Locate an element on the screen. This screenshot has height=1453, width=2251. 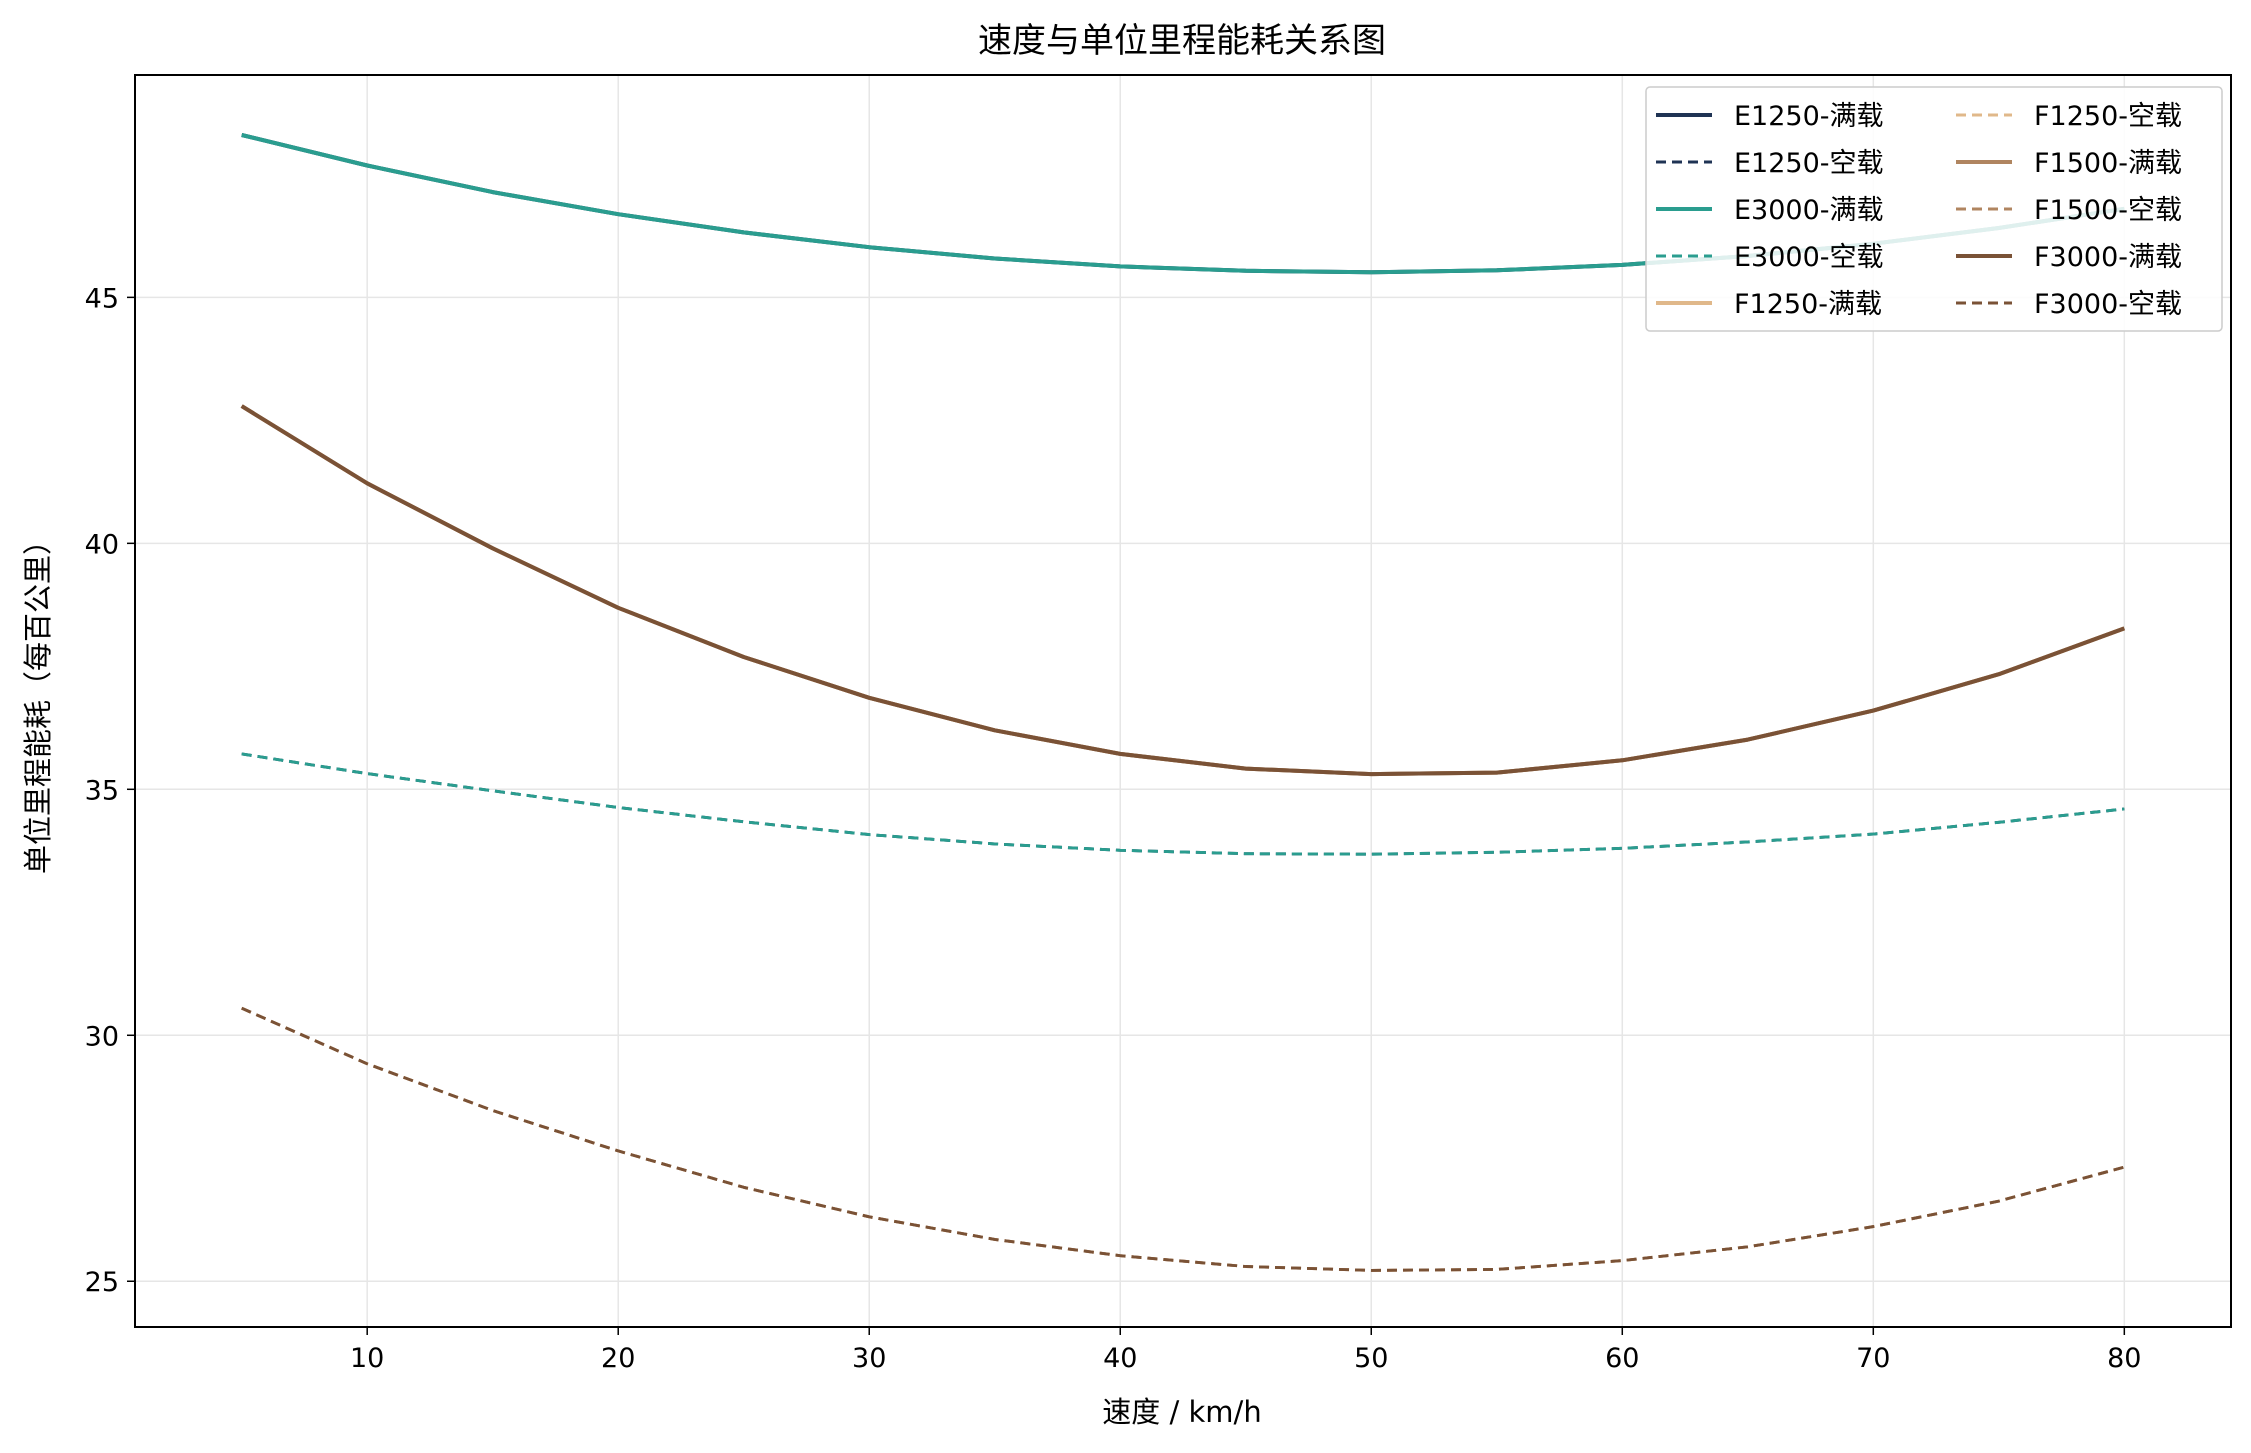
legend-item: E1250-满载 is located at coordinates (1770, 116).